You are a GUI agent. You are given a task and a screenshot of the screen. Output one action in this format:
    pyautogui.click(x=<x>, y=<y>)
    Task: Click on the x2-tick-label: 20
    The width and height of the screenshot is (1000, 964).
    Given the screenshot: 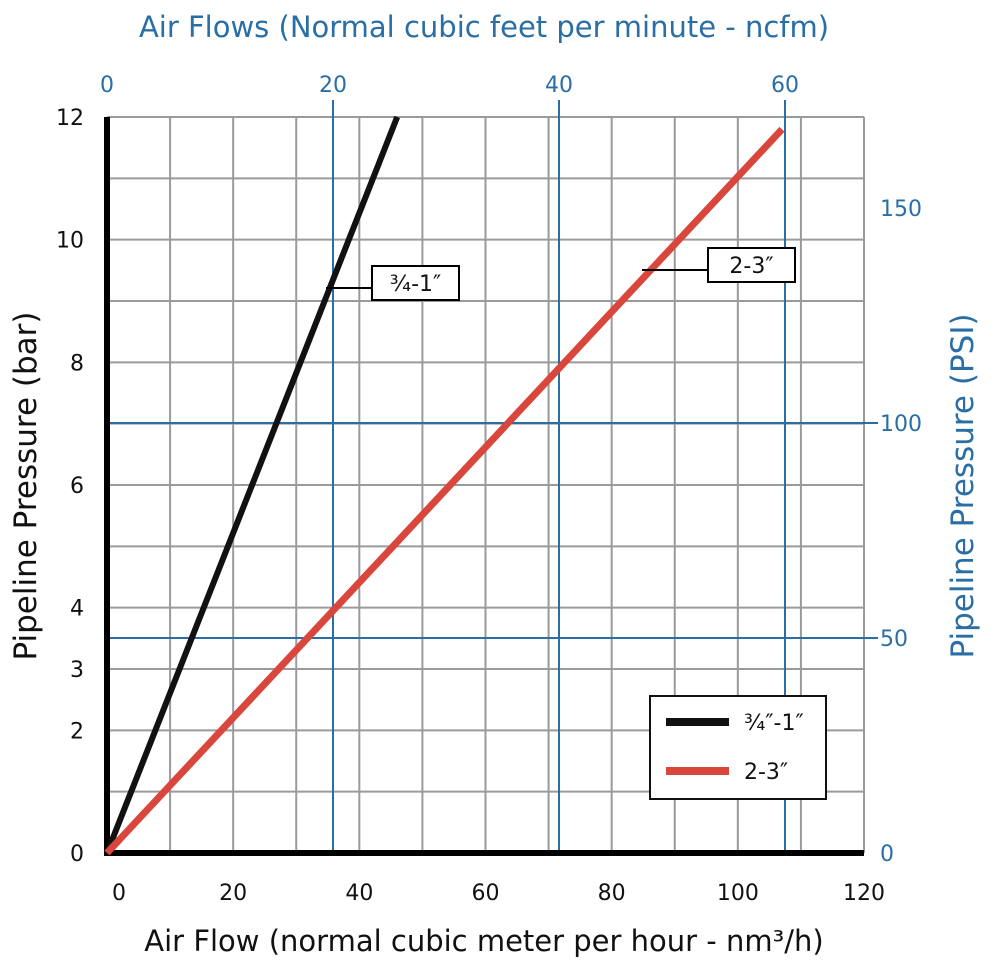 What is the action you would take?
    pyautogui.click(x=333, y=85)
    